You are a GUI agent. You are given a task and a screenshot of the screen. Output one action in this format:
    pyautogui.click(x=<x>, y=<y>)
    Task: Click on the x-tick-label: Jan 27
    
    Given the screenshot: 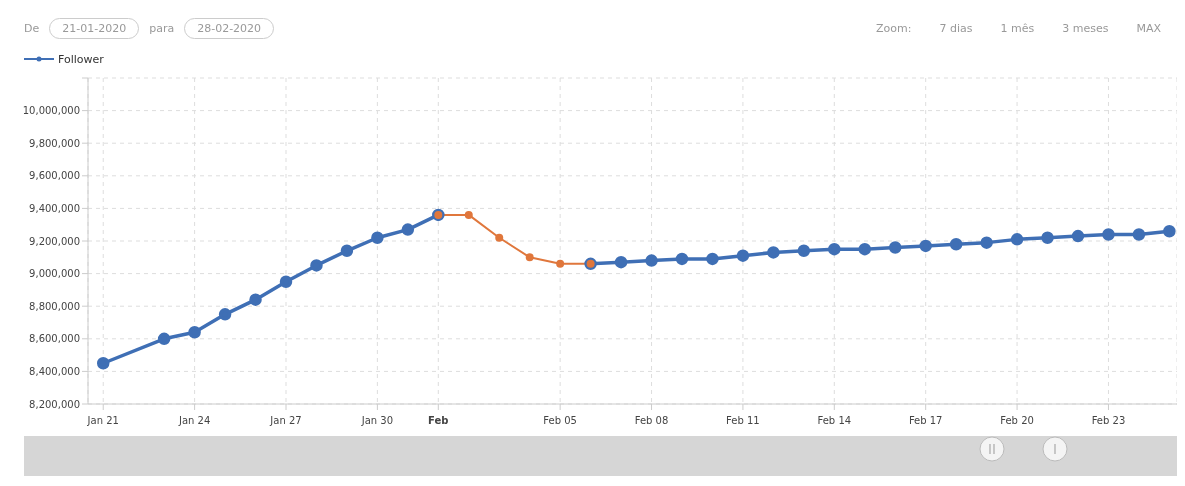 What is the action you would take?
    pyautogui.click(x=285, y=420)
    